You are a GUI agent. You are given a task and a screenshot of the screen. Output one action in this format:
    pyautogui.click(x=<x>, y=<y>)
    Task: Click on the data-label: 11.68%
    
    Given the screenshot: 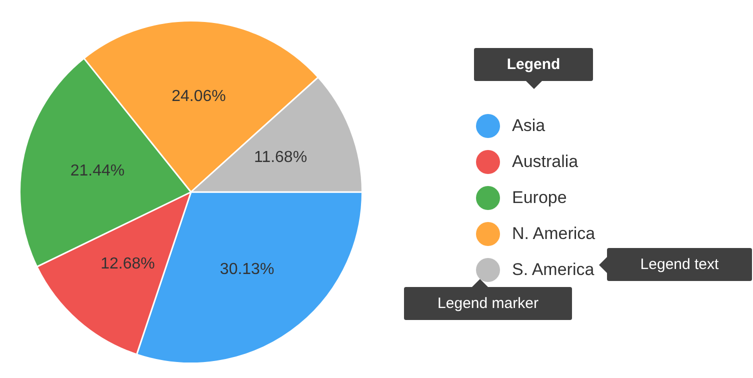 What is the action you would take?
    pyautogui.click(x=281, y=157)
    